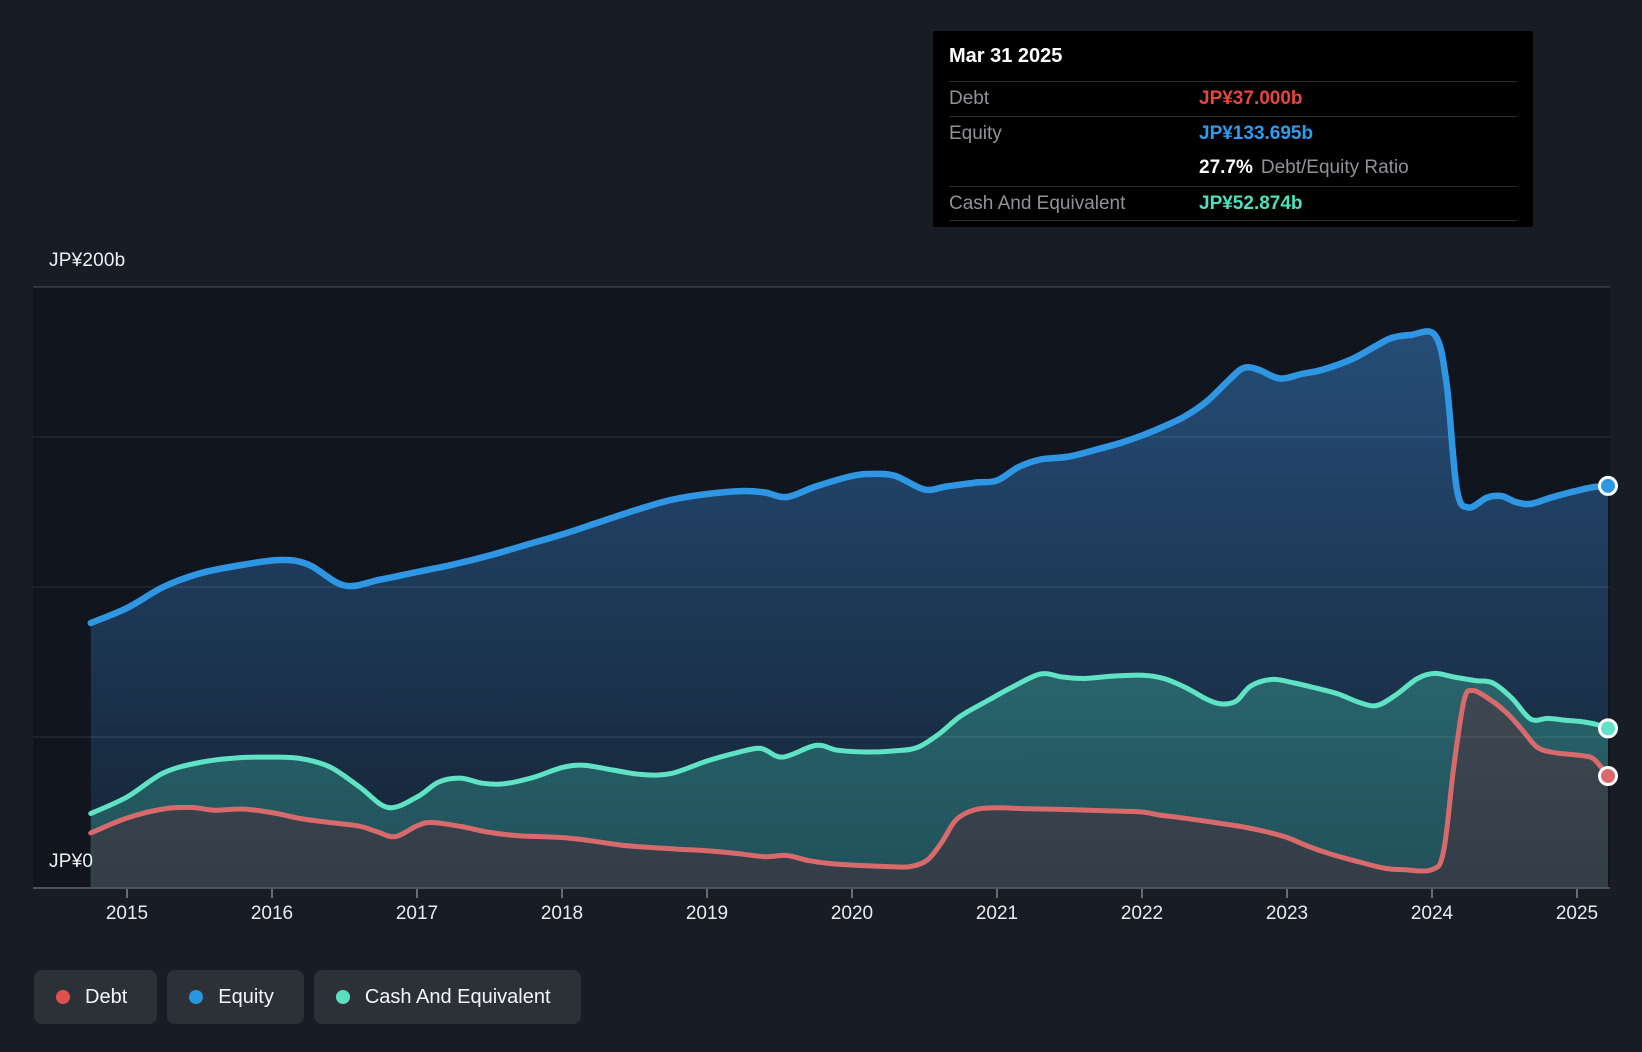 The image size is (1642, 1052). What do you see at coordinates (1142, 913) in the screenshot?
I see `x-axis-label-2022: 2022` at bounding box center [1142, 913].